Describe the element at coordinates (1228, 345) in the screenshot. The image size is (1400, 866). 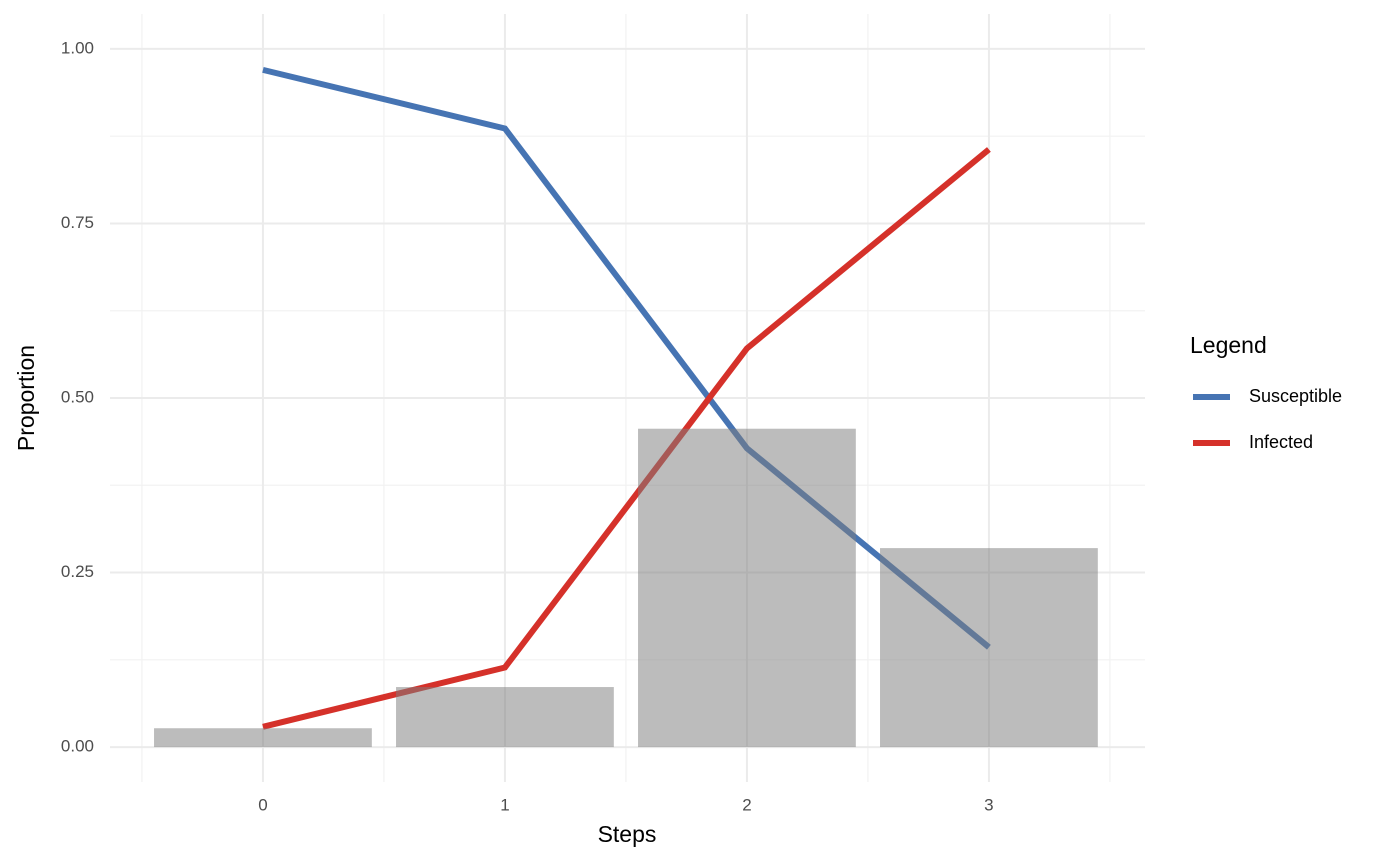
I see `legend-title: Legend` at that location.